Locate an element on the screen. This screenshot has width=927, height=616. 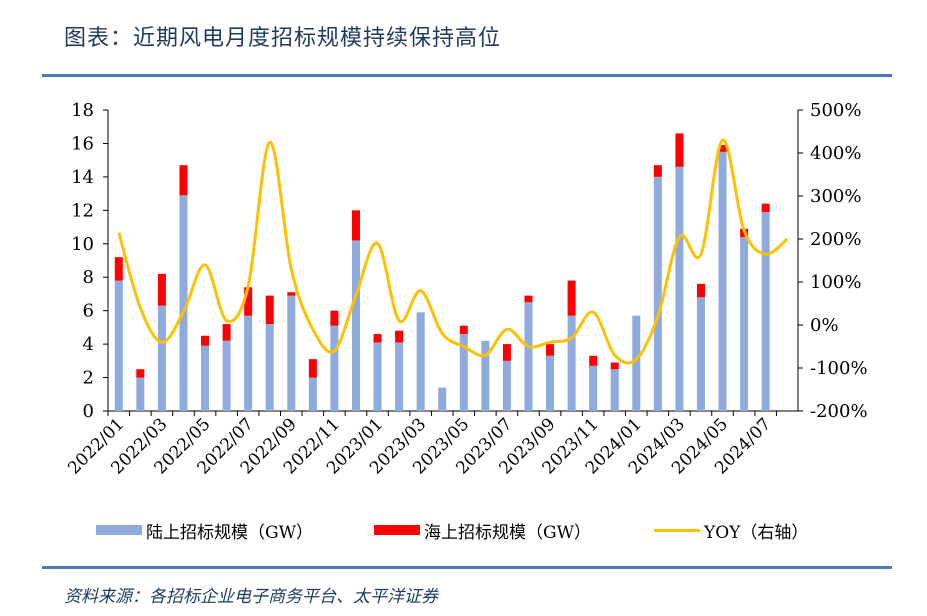
legend-item-yoy: YOY（右轴） is located at coordinates (731, 530).